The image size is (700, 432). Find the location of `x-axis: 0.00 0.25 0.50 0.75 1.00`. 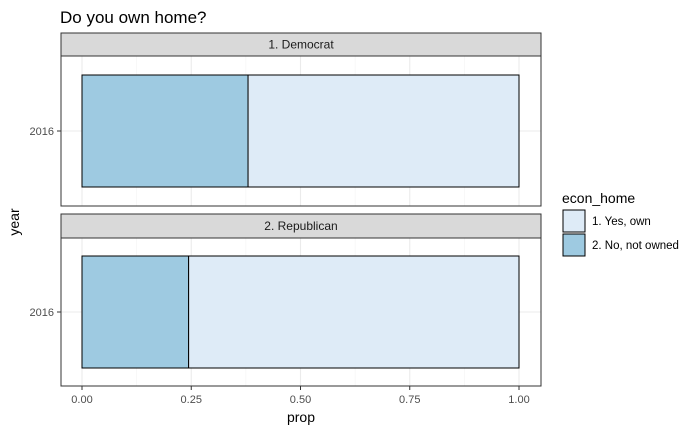

x-axis: 0.00 0.25 0.50 0.75 1.00 is located at coordinates (300, 396).